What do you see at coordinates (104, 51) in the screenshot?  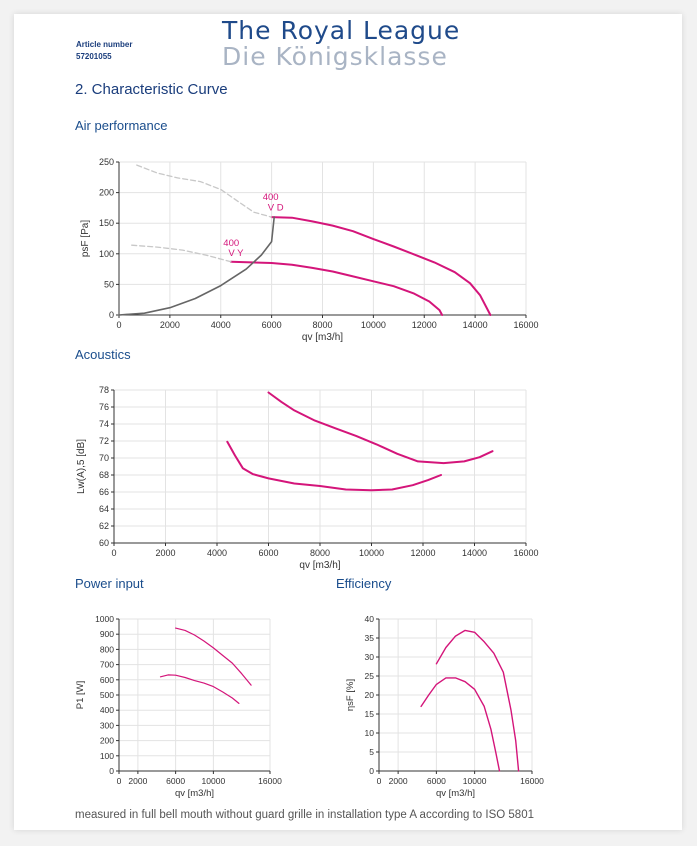 I see `article-number-block: Article number 57201055` at bounding box center [104, 51].